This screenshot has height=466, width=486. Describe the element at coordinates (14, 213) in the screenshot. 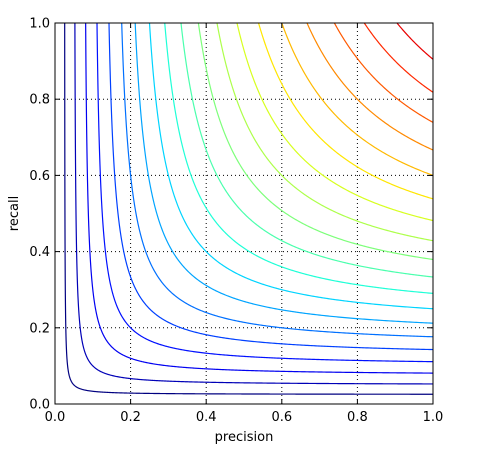

I see `y-axis-label: recall` at that location.